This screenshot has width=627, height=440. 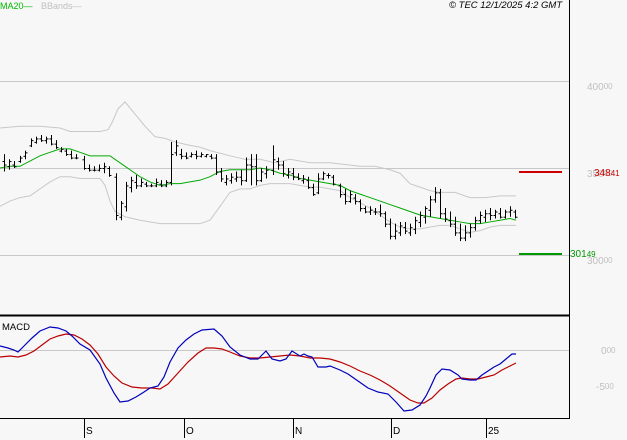 What do you see at coordinates (600, 261) in the screenshot?
I see `price-axis-label-300: 30000` at bounding box center [600, 261].